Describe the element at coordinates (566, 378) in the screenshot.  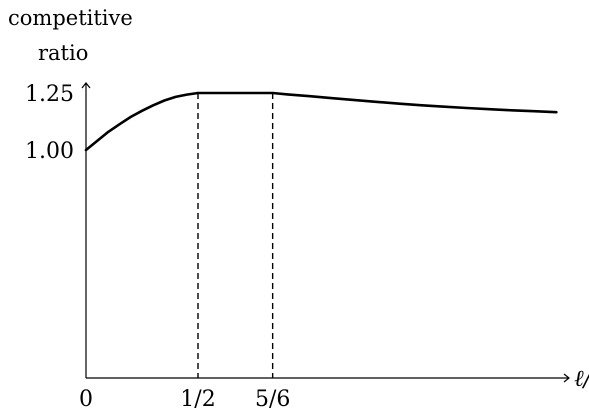
I see `x-axis-arrow` at that location.